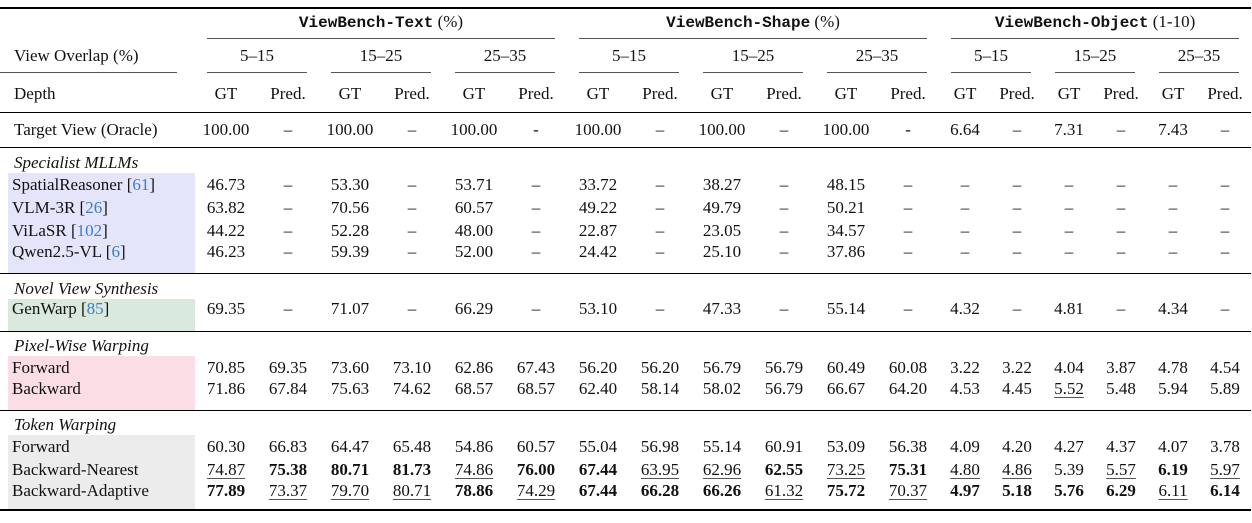 Image resolution: width=1252 pixels, height=523 pixels. I want to click on method-name: Forward, so click(41, 446).